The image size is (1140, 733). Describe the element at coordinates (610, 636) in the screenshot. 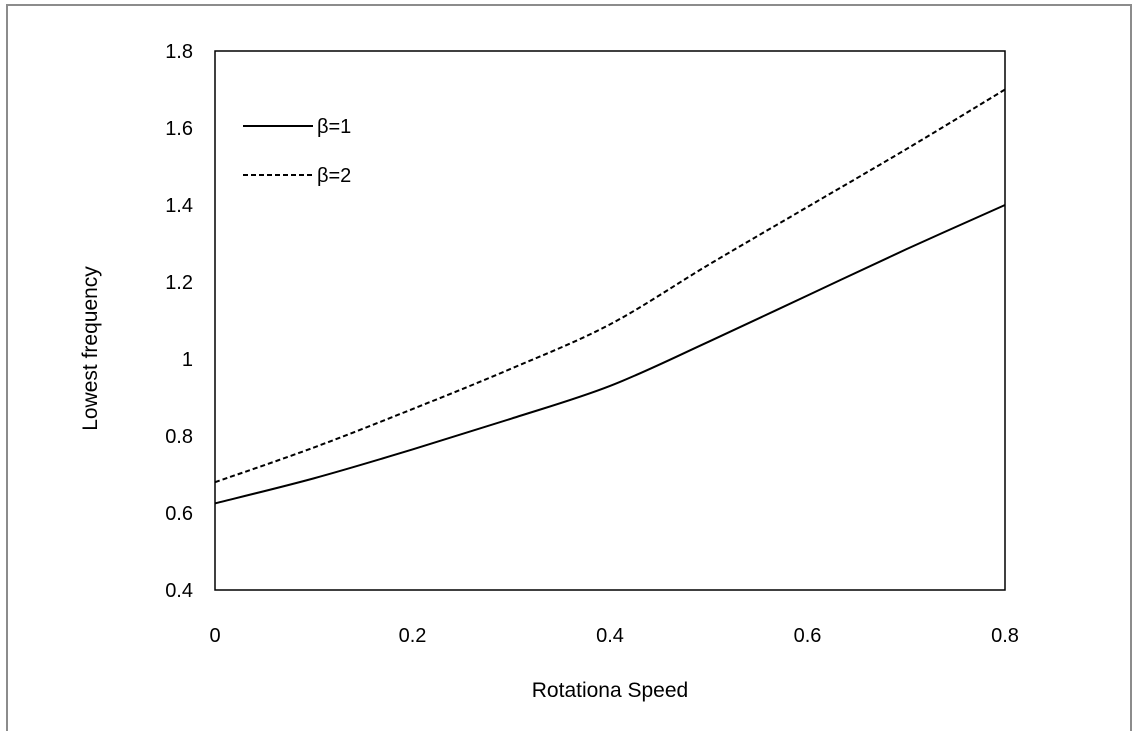

I see `x-tick-label: 0.4` at that location.